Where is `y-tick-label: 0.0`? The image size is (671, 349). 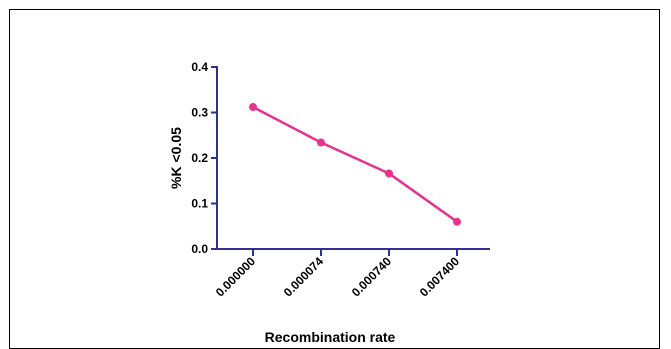 y-tick-label: 0.0 is located at coordinates (199, 249).